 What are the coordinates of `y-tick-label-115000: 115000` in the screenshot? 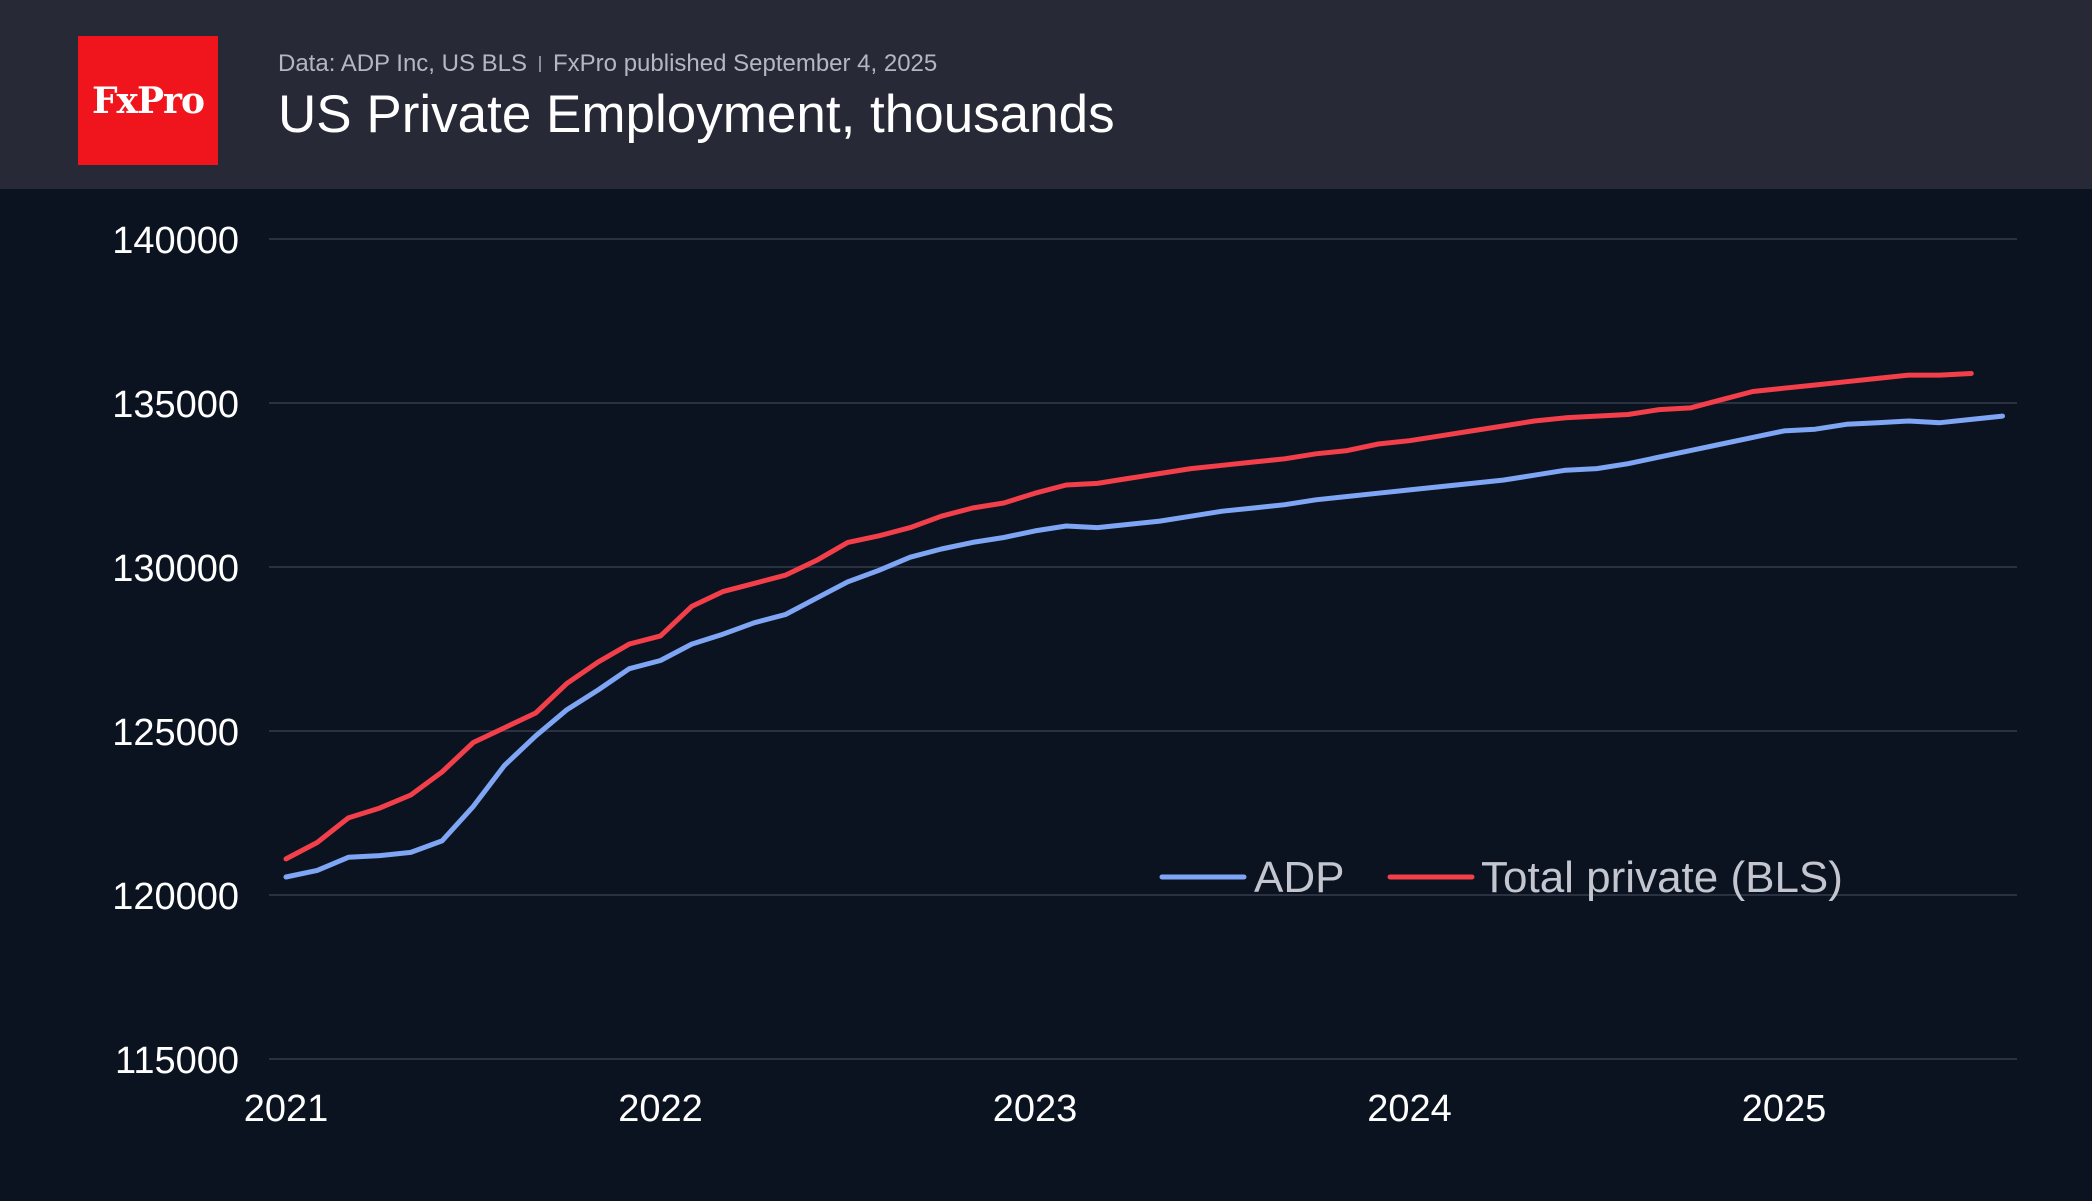 It's located at (177, 1061).